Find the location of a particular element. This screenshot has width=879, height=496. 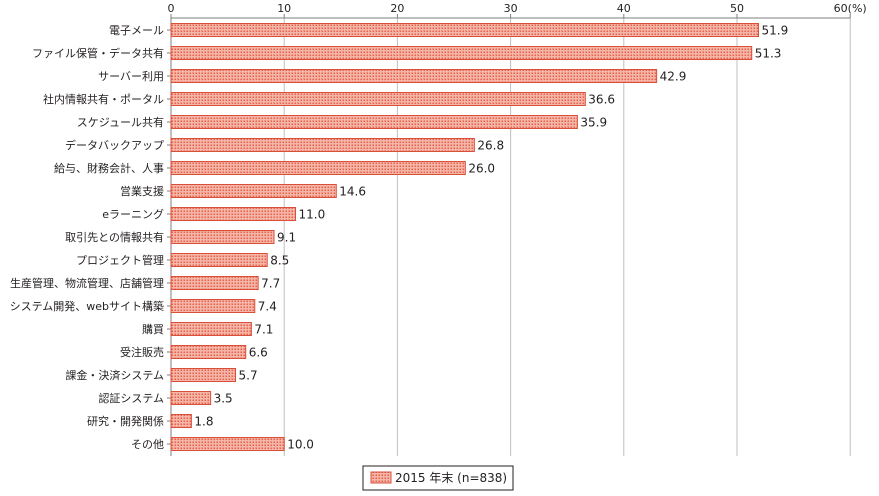

tick-label: 0 is located at coordinates (171, 8).